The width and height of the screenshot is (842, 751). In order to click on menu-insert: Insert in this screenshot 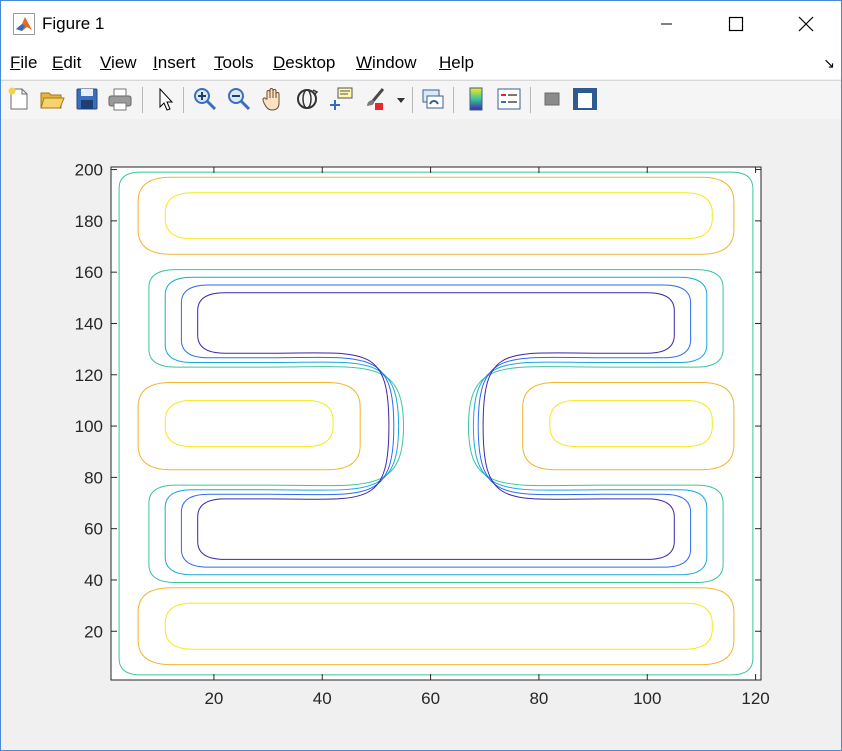, I will do `click(174, 62)`.